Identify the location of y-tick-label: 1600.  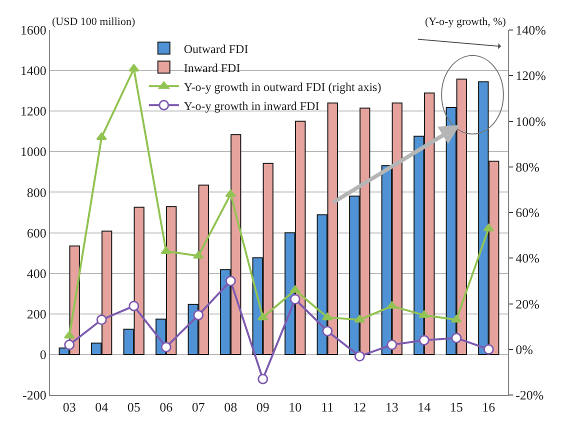
(33, 30).